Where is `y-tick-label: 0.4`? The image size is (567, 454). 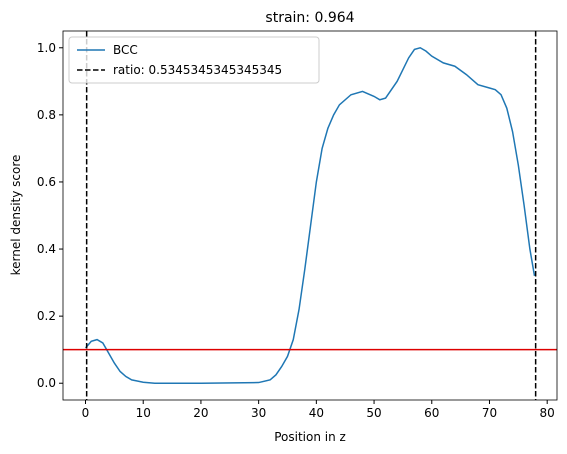
y-tick-label: 0.4 is located at coordinates (46, 249).